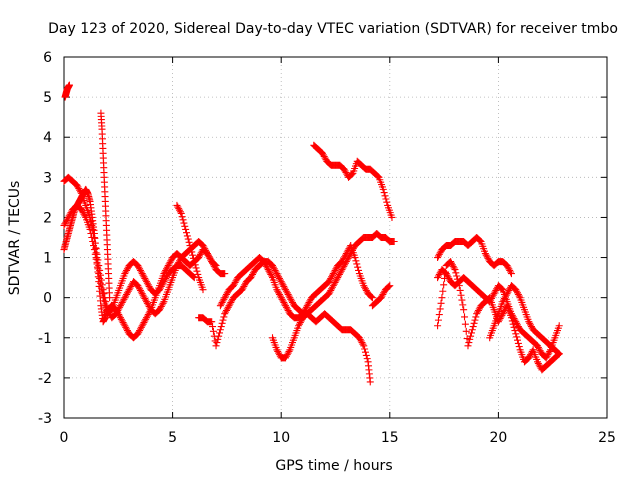 Image resolution: width=640 pixels, height=480 pixels. What do you see at coordinates (47, 178) in the screenshot?
I see `y-tick-label: 3` at bounding box center [47, 178].